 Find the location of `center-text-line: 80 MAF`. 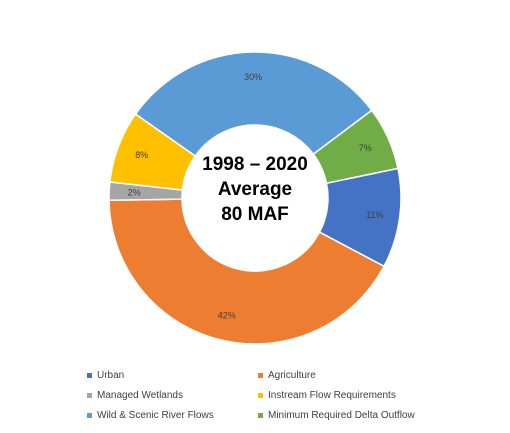

center-text-line: 80 MAF is located at coordinates (255, 214).